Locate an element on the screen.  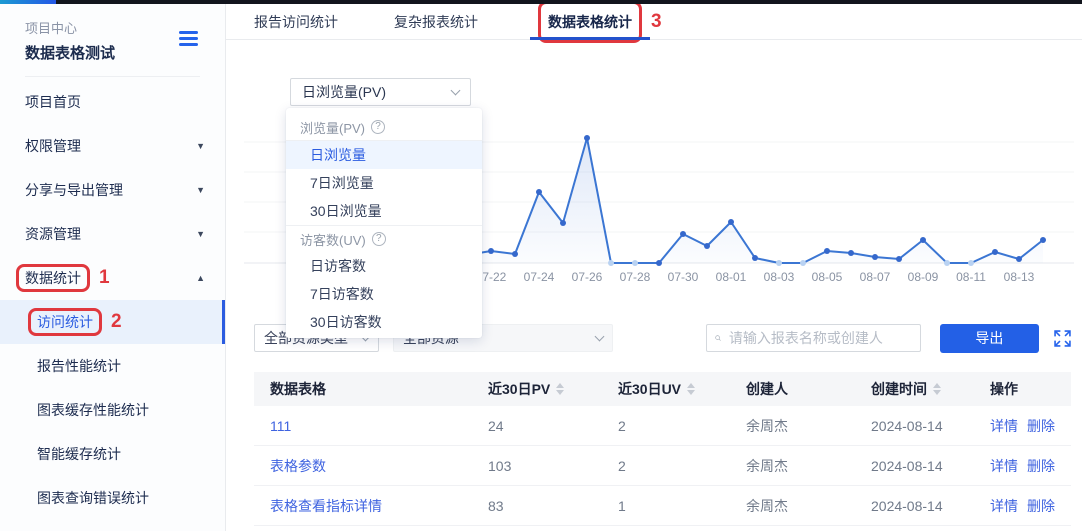
x-tick-label: 08-09 is located at coordinates (923, 277).